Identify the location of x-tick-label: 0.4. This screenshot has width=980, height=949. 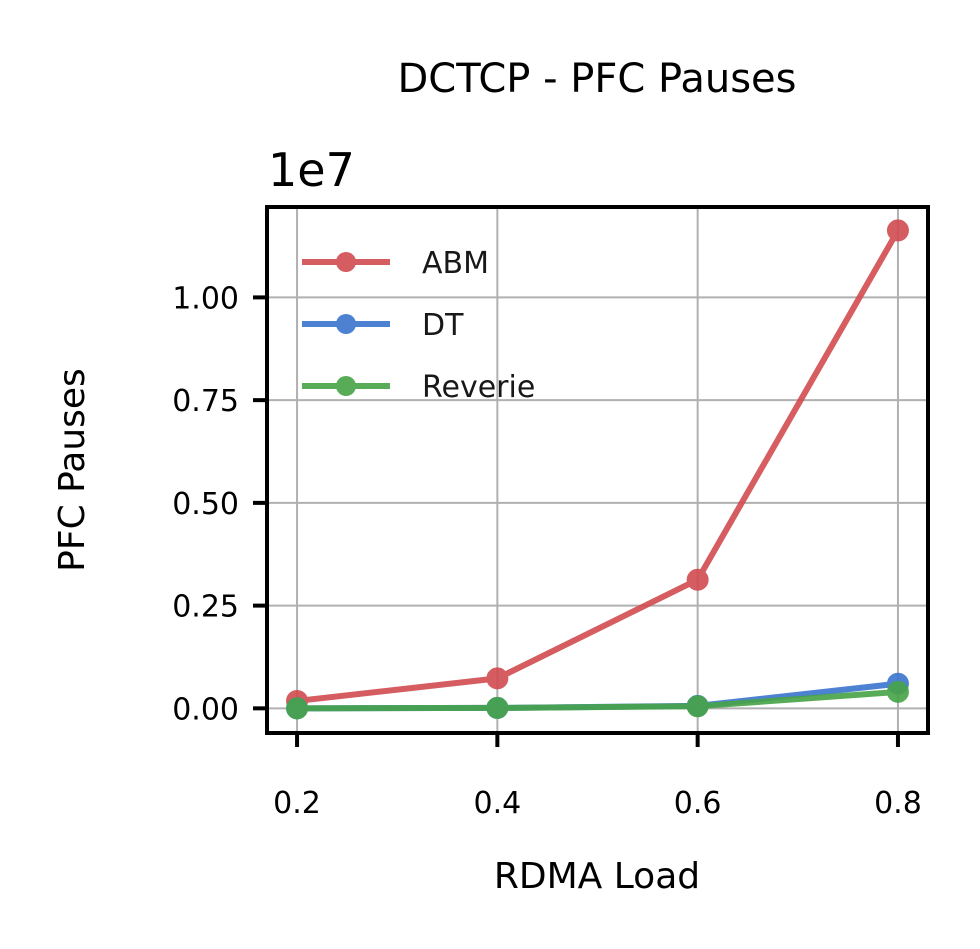
(497, 803).